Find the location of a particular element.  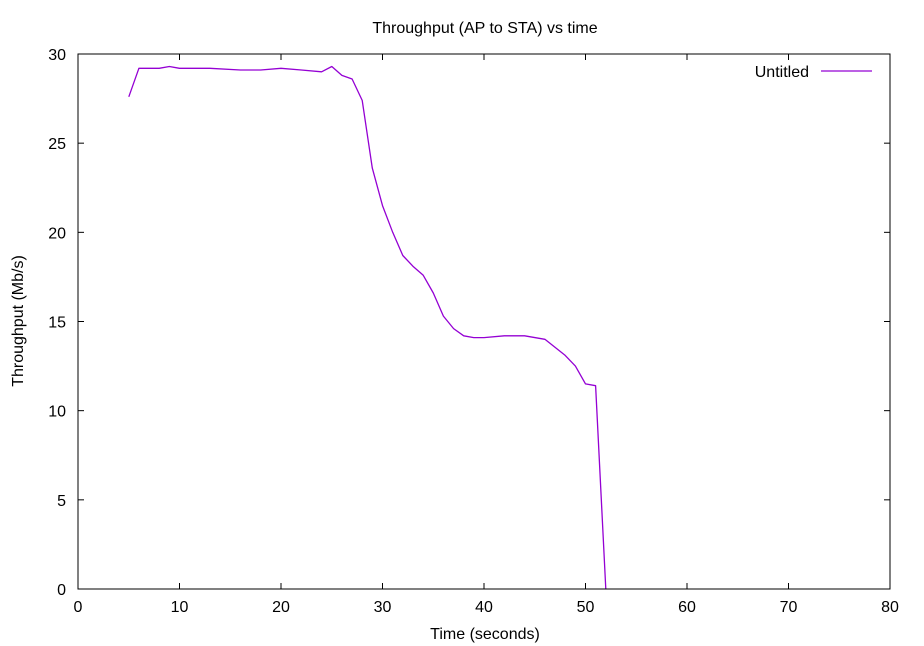

x-tick-label: 20 is located at coordinates (281, 607).